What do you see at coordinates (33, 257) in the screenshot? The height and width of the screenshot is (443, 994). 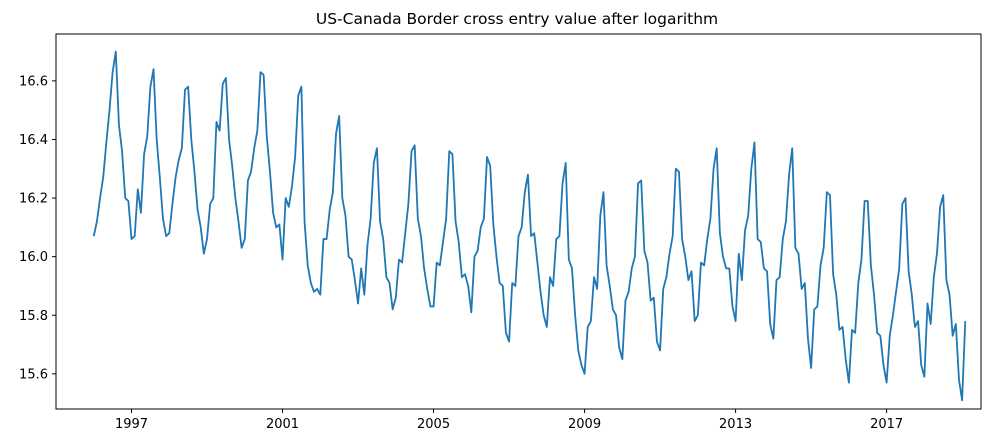 I see `y-tick-label: 16.0` at bounding box center [33, 257].